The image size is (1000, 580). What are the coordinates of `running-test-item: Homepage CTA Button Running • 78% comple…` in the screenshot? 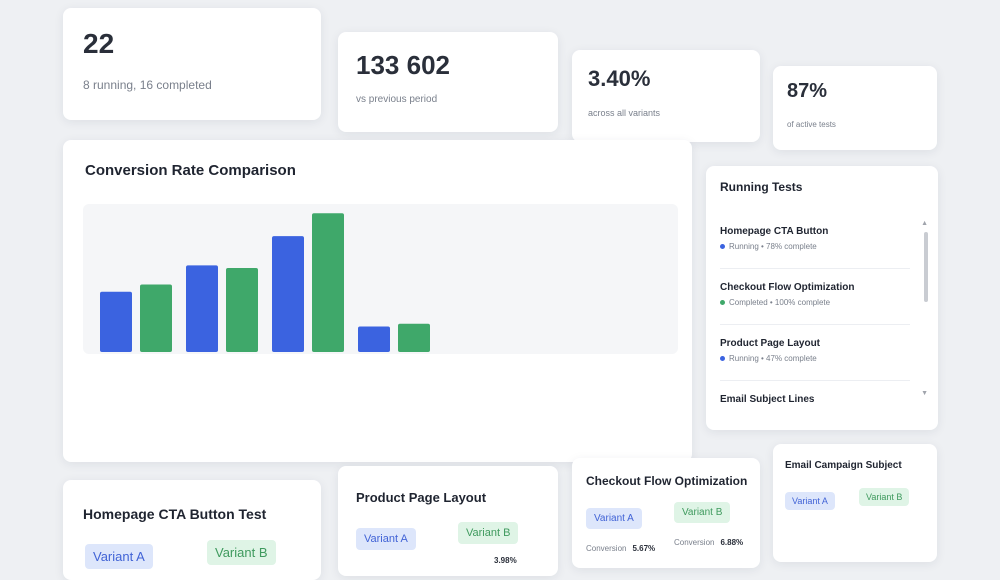 It's located at (815, 238).